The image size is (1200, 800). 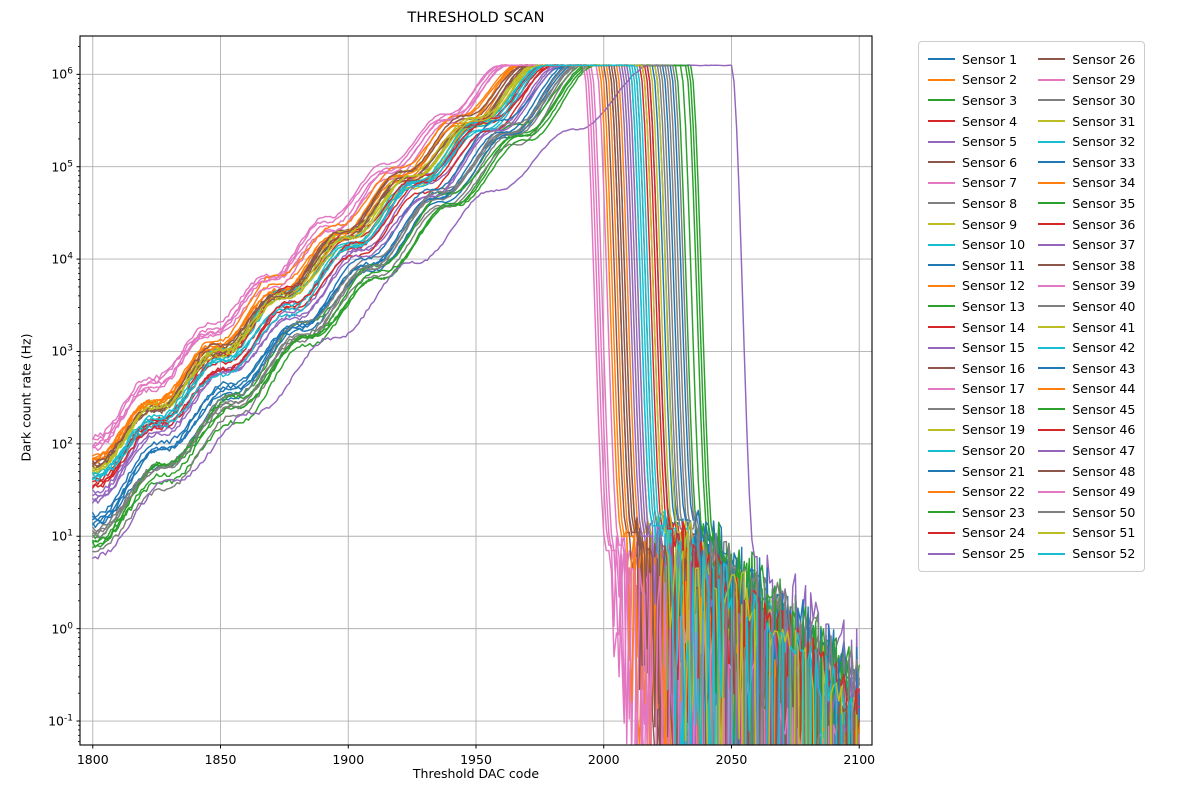 I want to click on legend-item: Sensor 31, so click(x=1086, y=121).